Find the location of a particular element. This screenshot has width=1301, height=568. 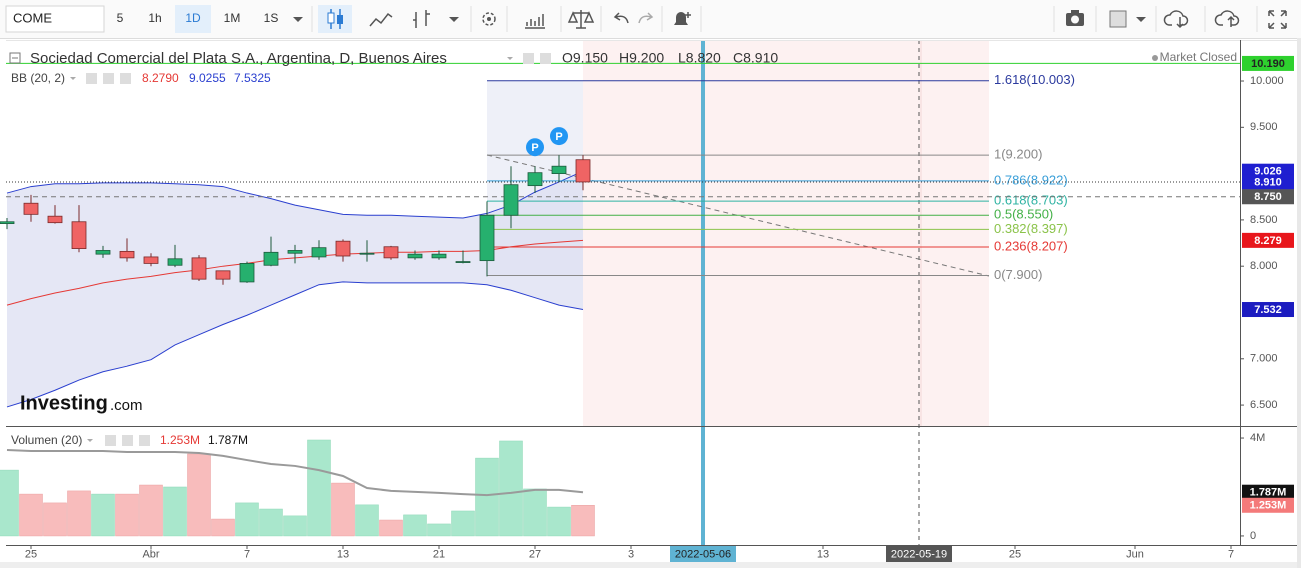

title-dropdown is located at coordinates (510, 58).